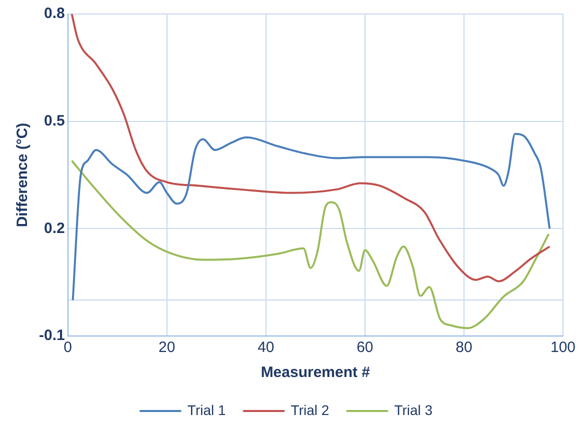  What do you see at coordinates (206, 410) in the screenshot?
I see `legend-label: Trial 1` at bounding box center [206, 410].